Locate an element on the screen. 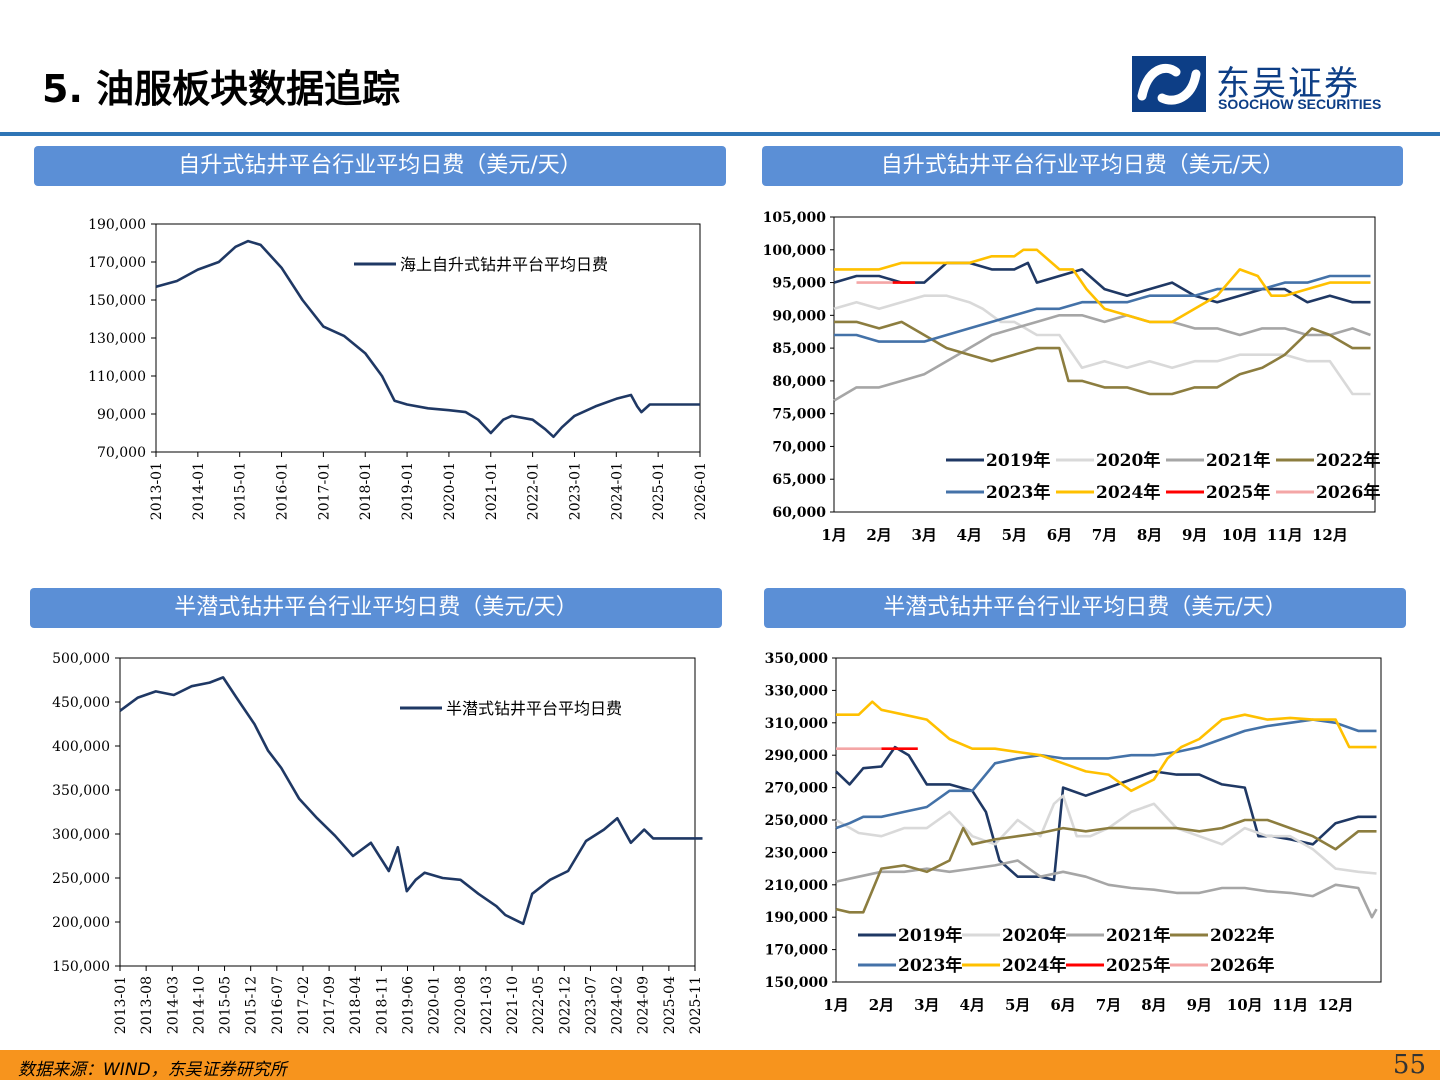 The height and width of the screenshot is (1080, 1440). x-tick-label: 2025-04 is located at coordinates (670, 1005).